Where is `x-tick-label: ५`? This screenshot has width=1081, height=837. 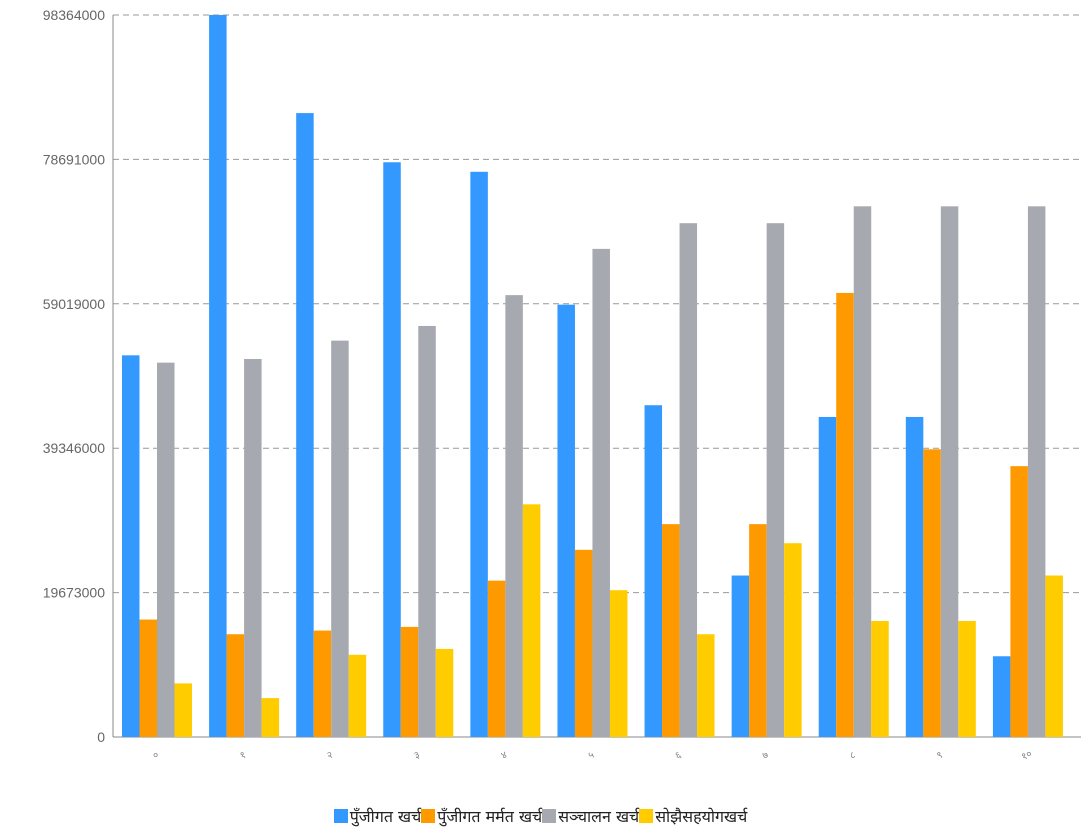 x-tick-label: ५ is located at coordinates (591, 756).